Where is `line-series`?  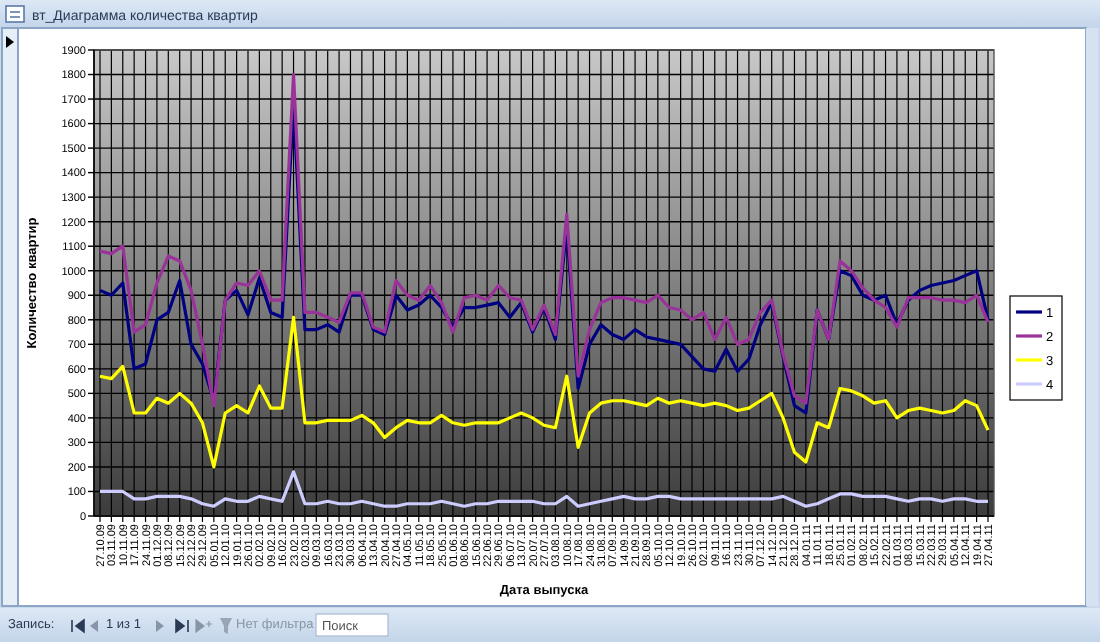 line-series is located at coordinates (544, 489).